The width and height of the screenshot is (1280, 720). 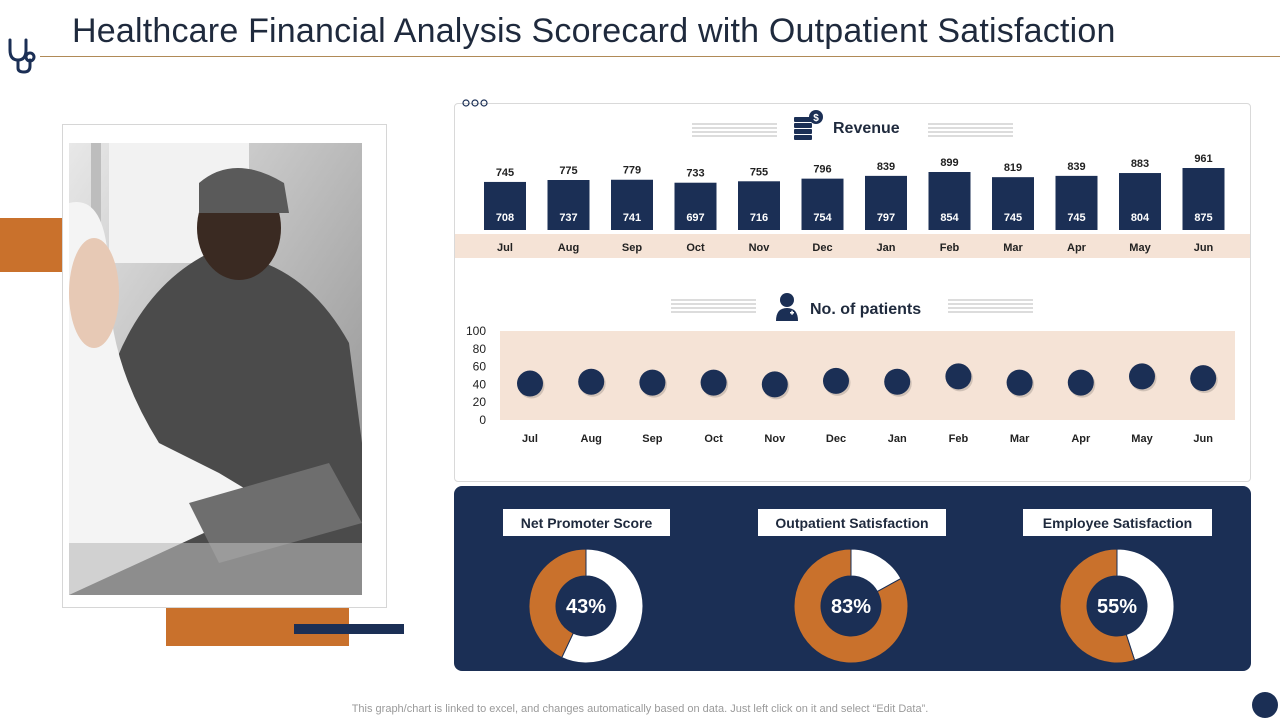 What do you see at coordinates (959, 439) in the screenshot?
I see `patients-x-label: Feb` at bounding box center [959, 439].